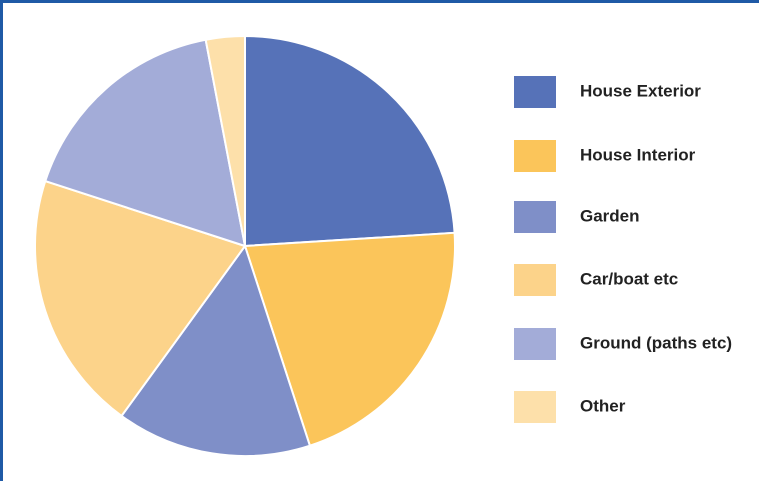 Image resolution: width=762 pixels, height=484 pixels. I want to click on legend-label: Ground (paths etc), so click(656, 342).